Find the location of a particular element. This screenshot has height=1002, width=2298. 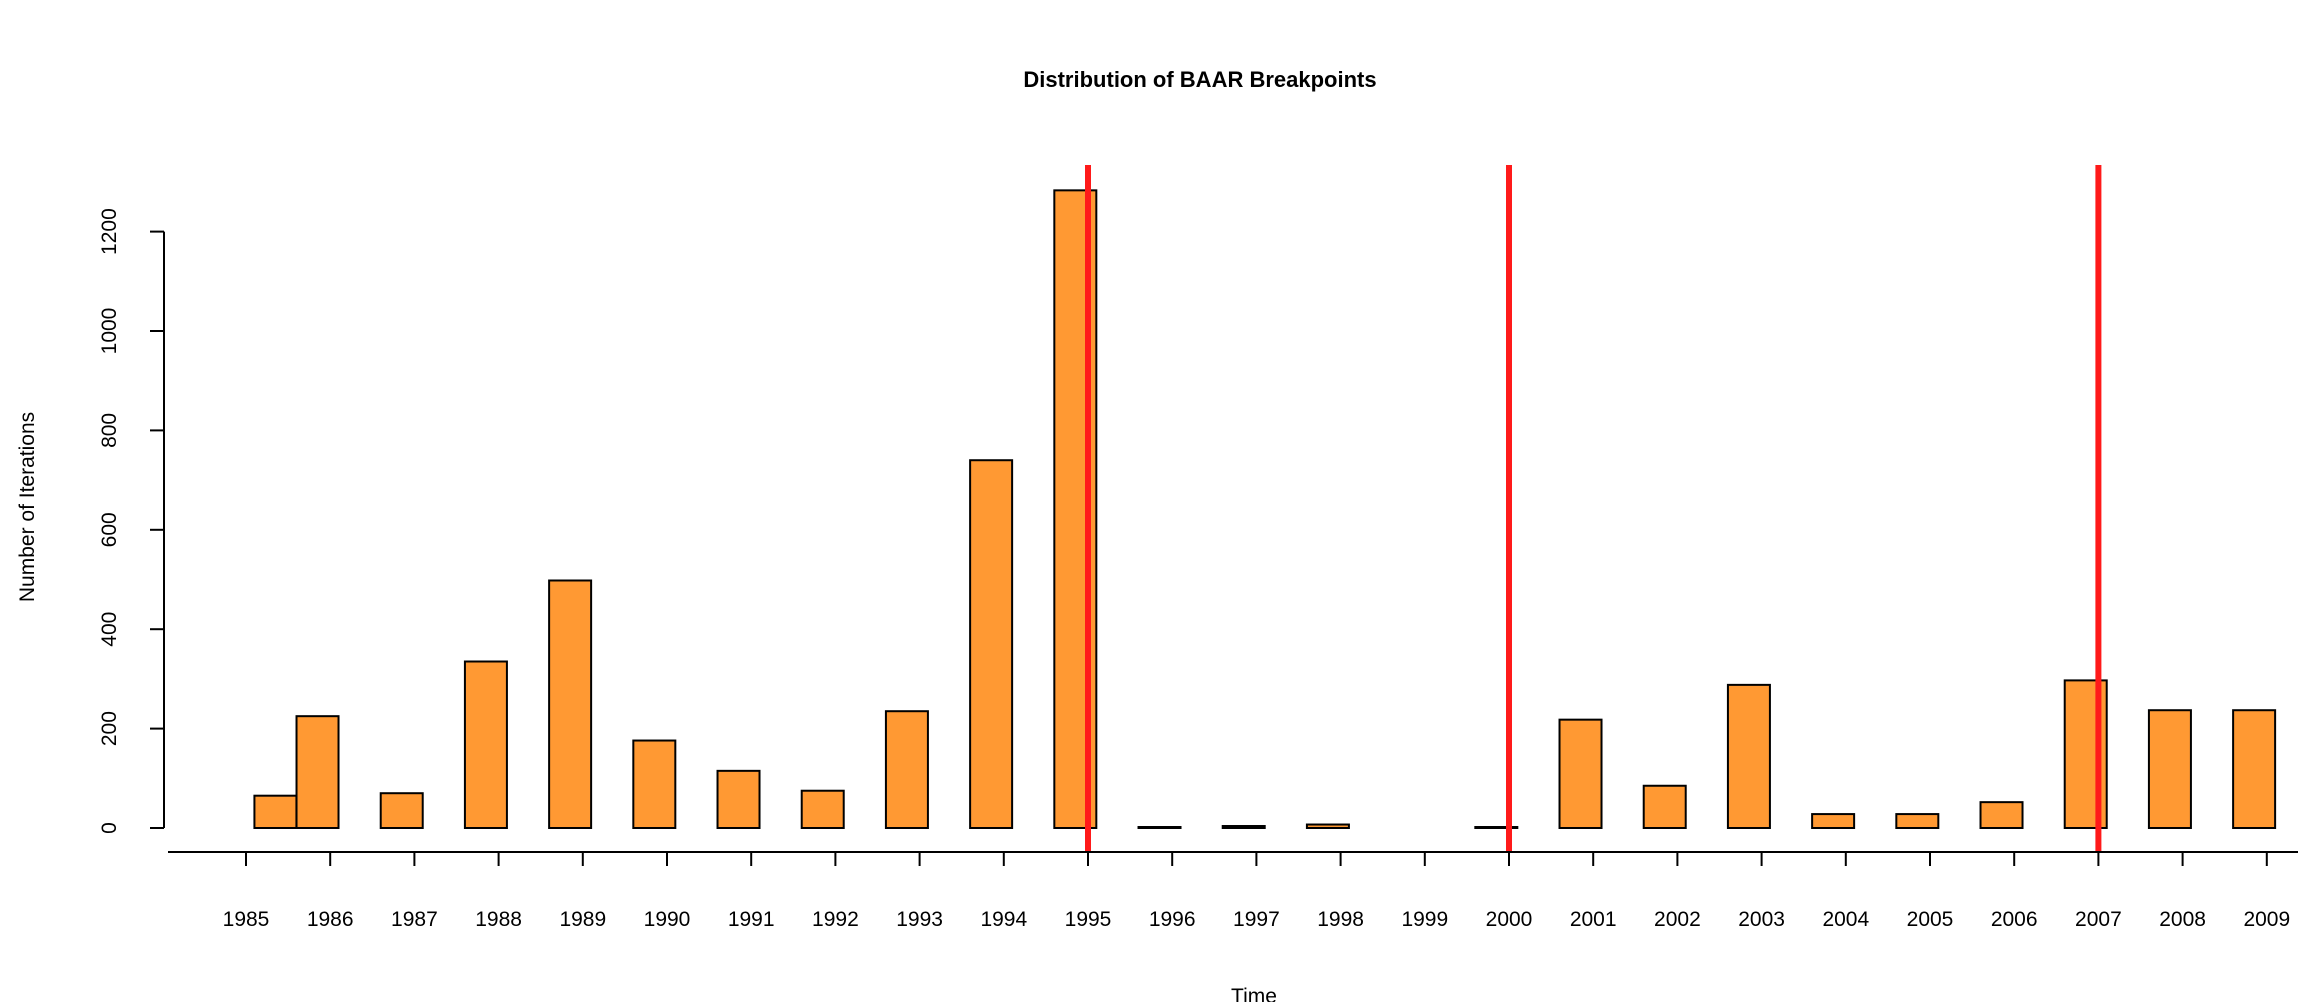

y-tick-label-1200: 1200 is located at coordinates (109, 231).